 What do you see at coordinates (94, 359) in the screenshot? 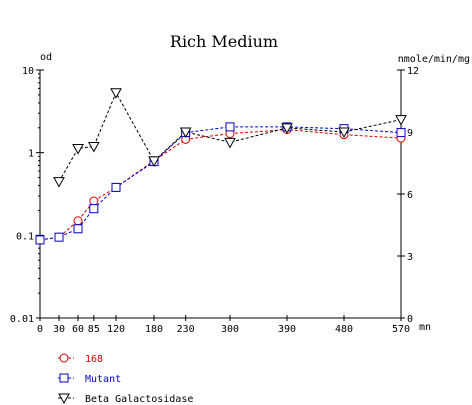
I see `legend-label-168: 168` at bounding box center [94, 359].